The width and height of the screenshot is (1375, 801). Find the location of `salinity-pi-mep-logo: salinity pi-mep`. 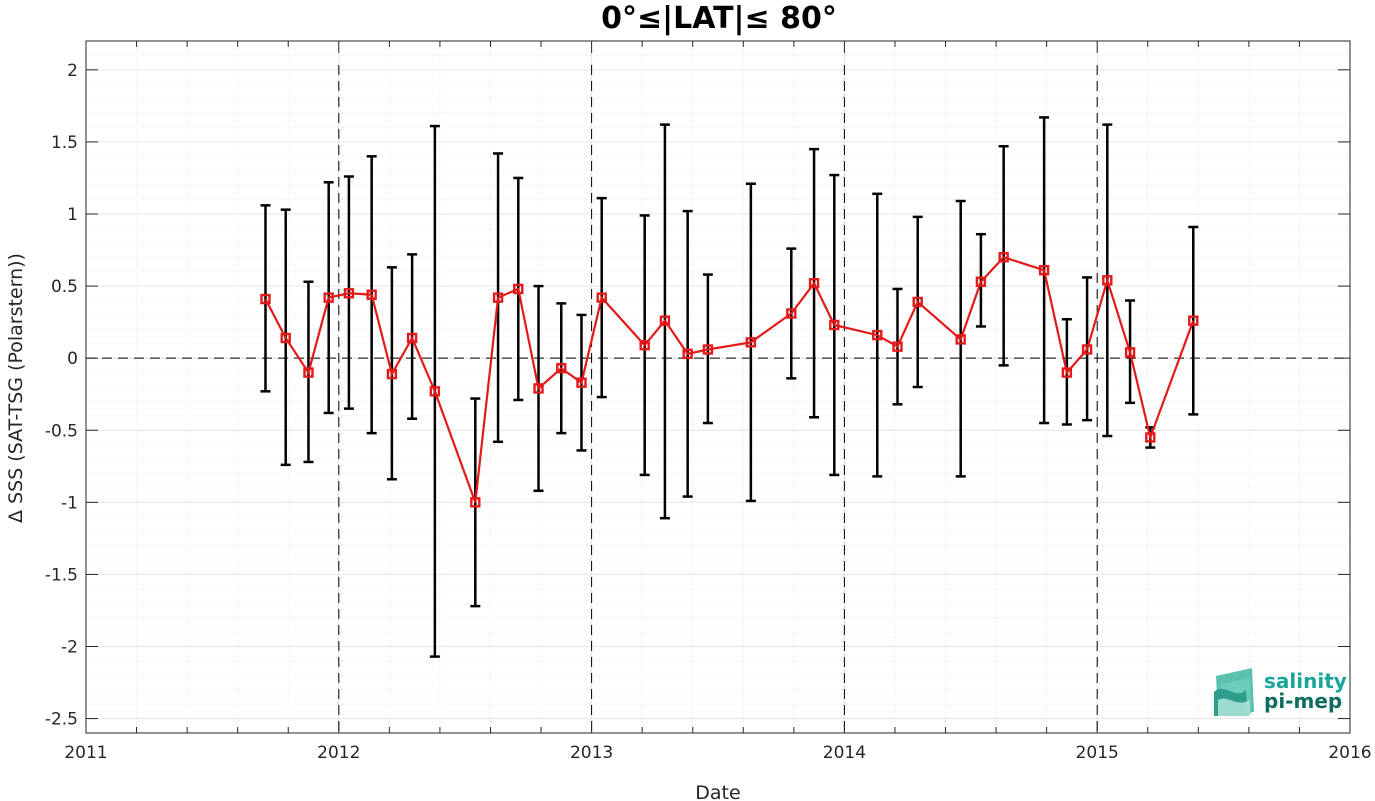

salinity-pi-mep-logo: salinity pi-mep is located at coordinates (1280, 692).